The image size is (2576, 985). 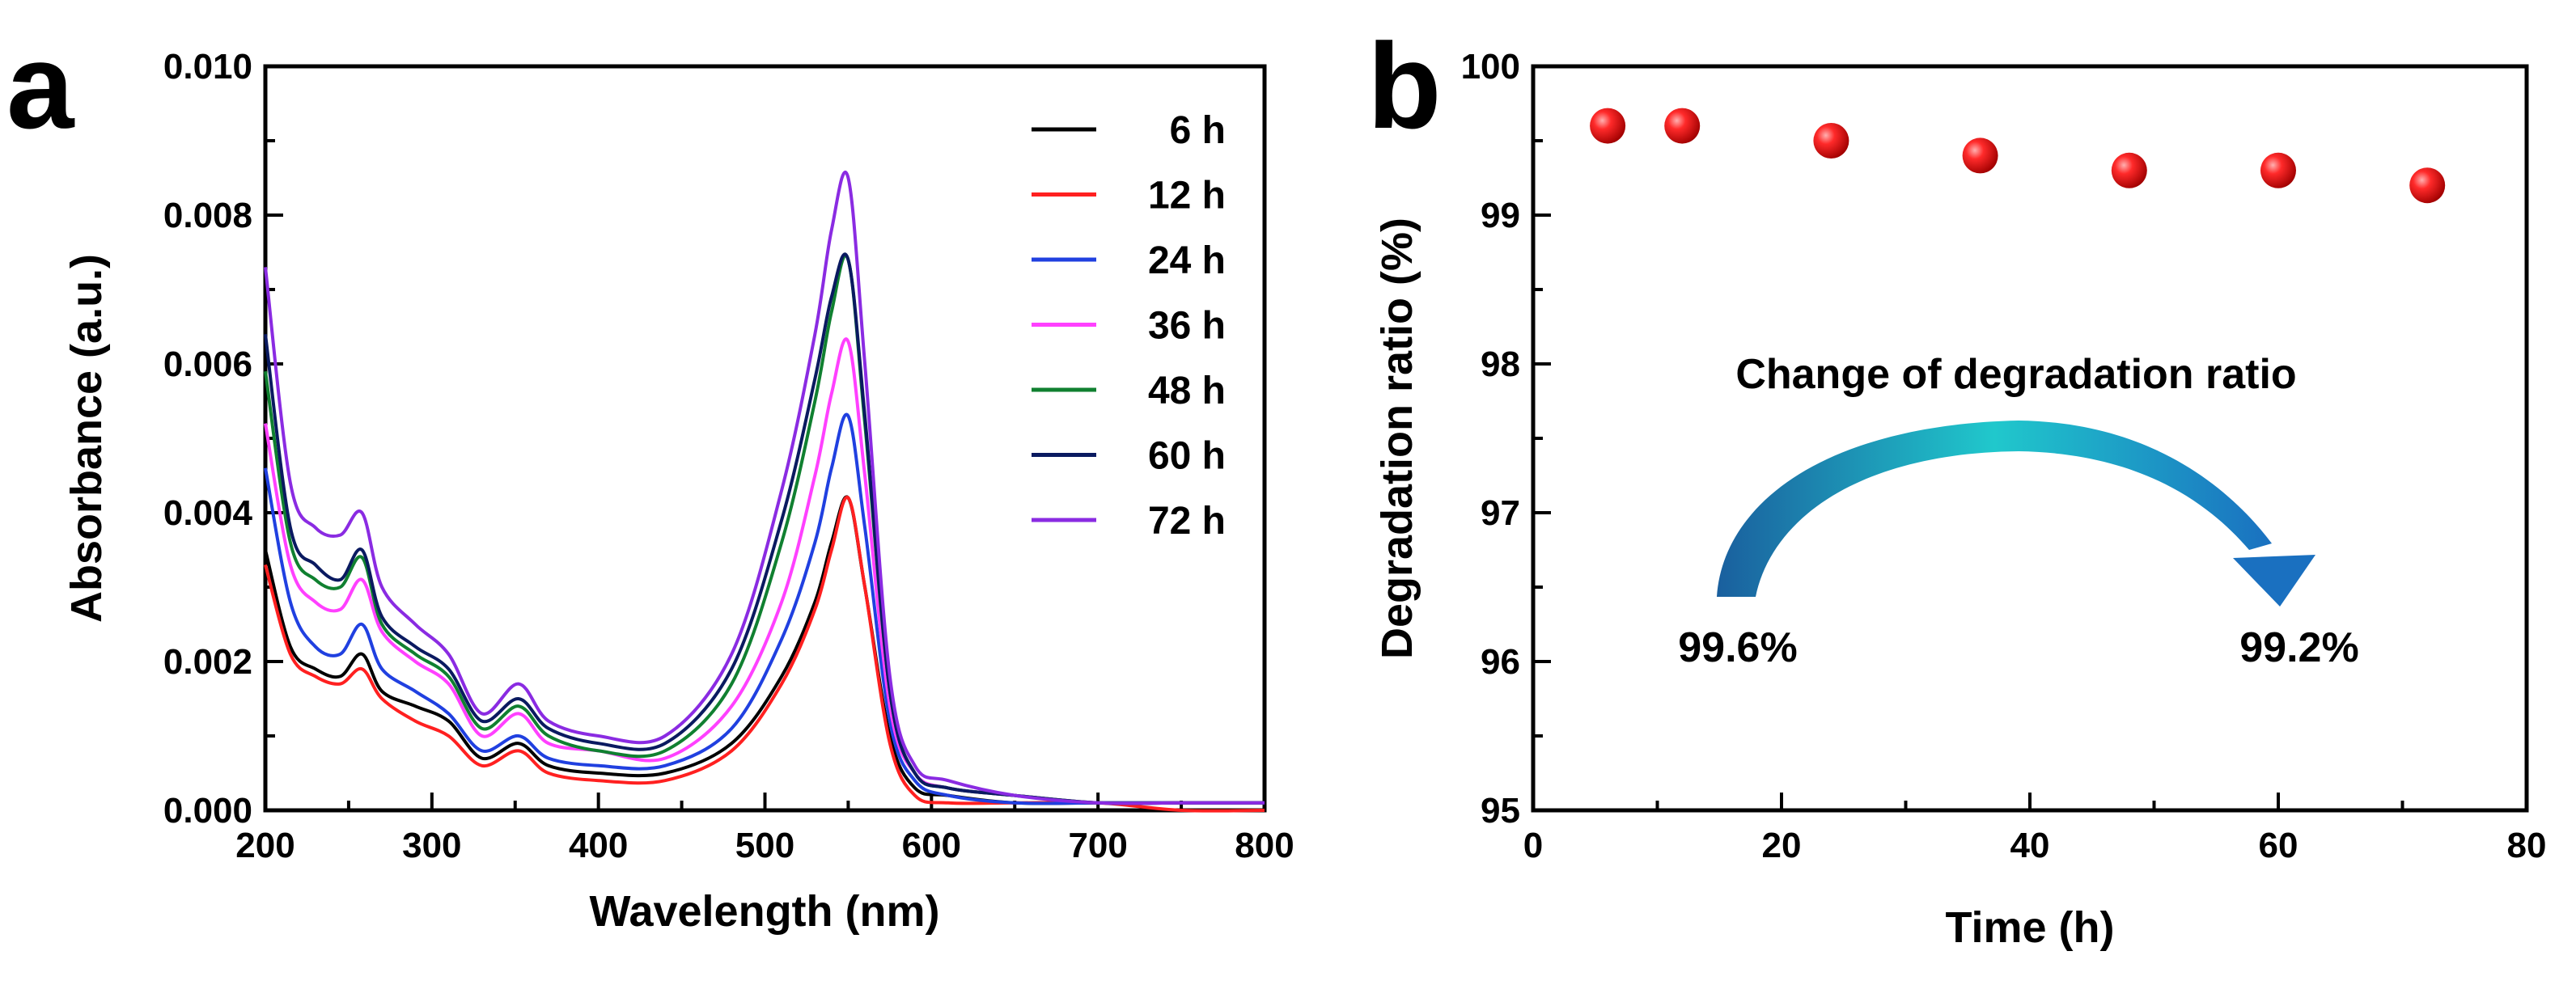 I want to click on a-y-tick-label: 0.000, so click(x=207, y=811).